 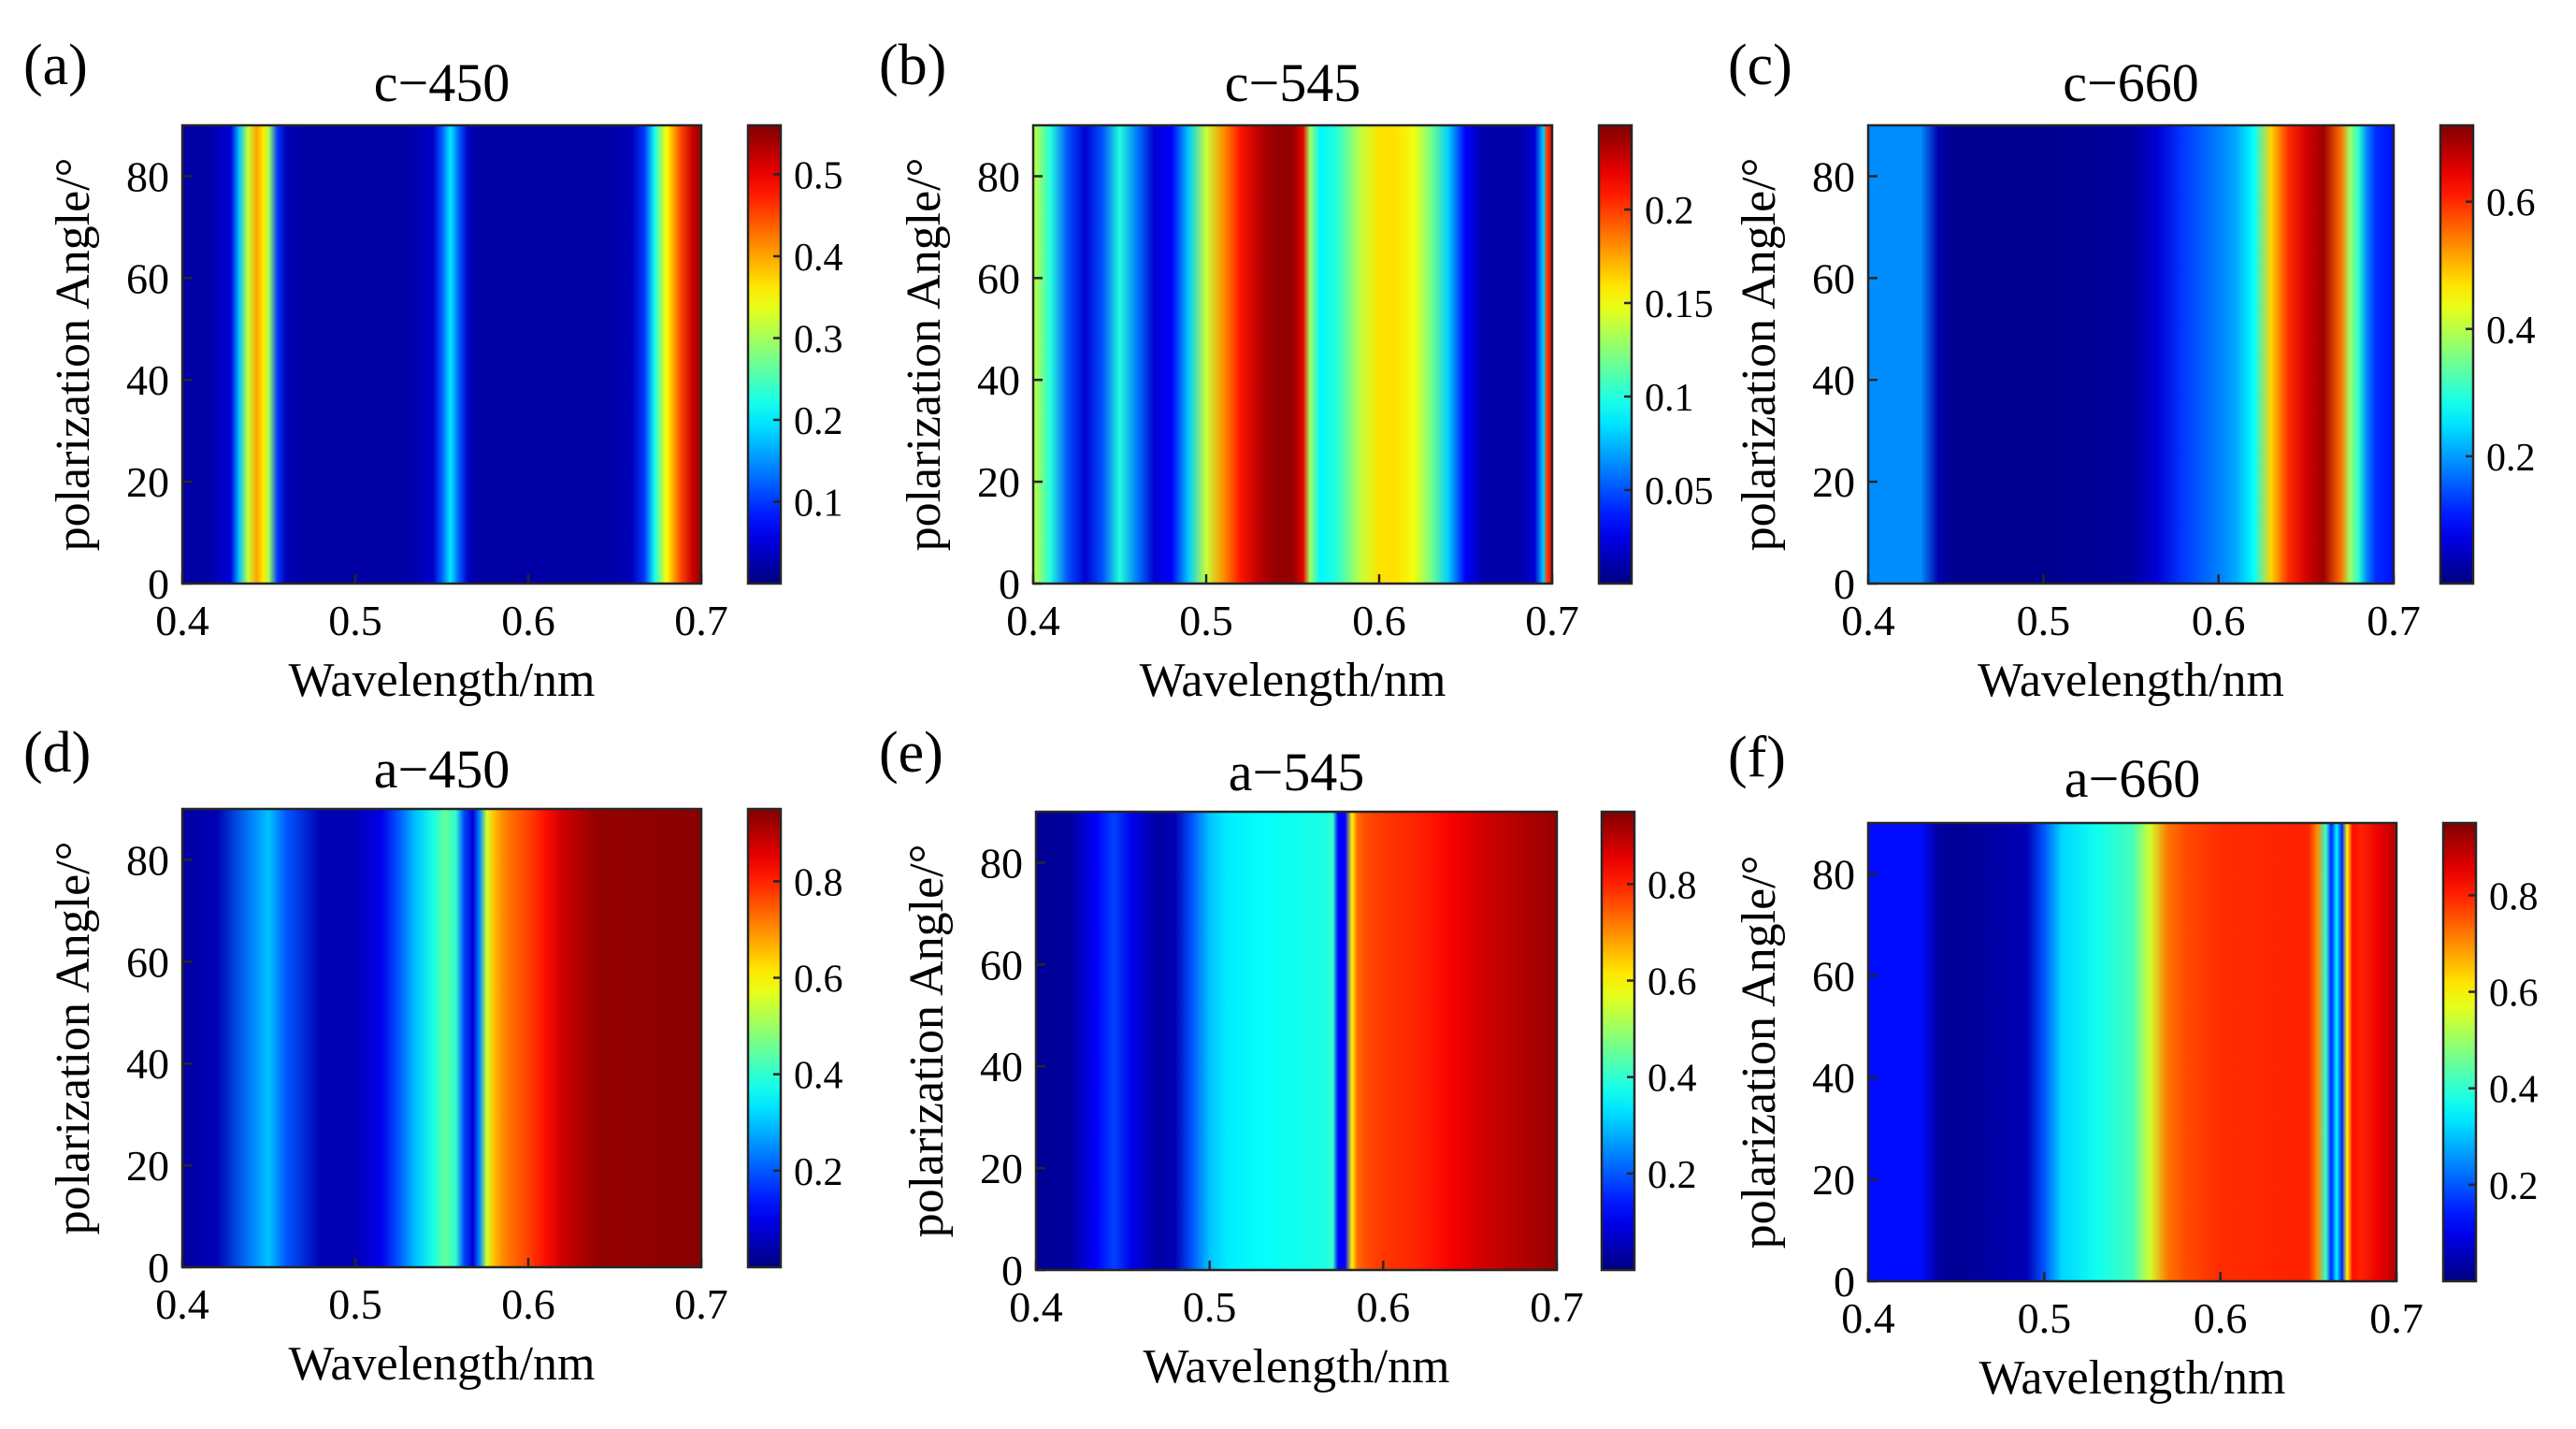 I want to click on chart-title: a−450, so click(x=442, y=769).